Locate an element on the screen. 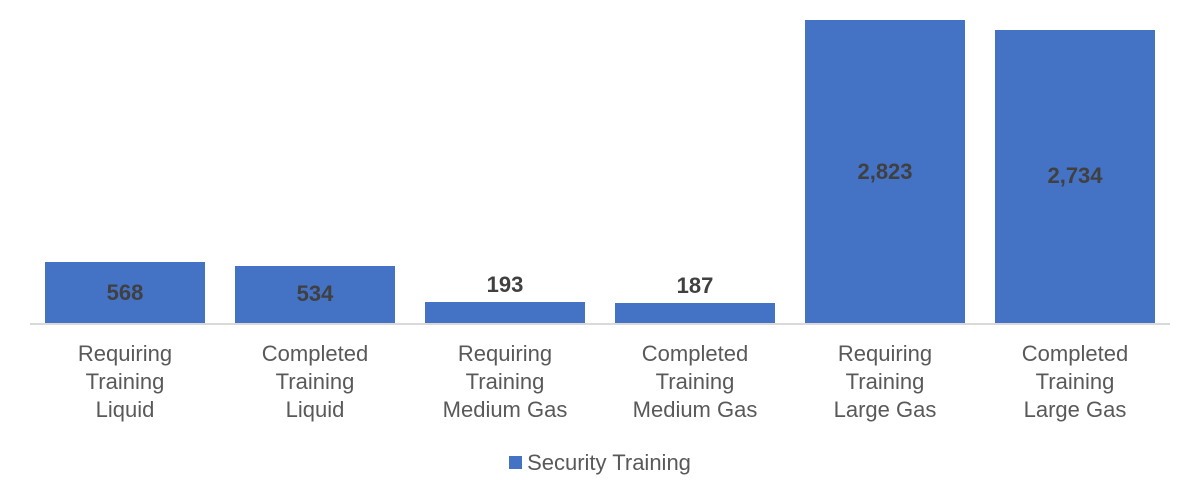 This screenshot has width=1200, height=480. data-label: 2,734 is located at coordinates (1075, 176).